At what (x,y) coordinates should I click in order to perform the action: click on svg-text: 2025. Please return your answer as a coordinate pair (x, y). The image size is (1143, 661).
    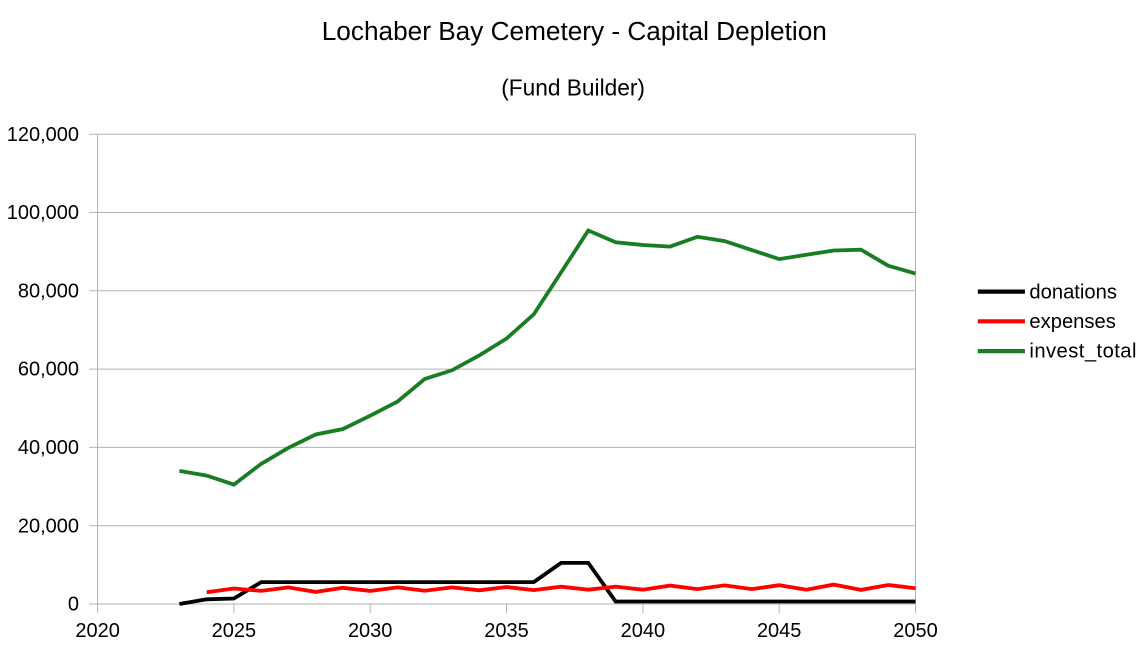
    Looking at the image, I should click on (234, 631).